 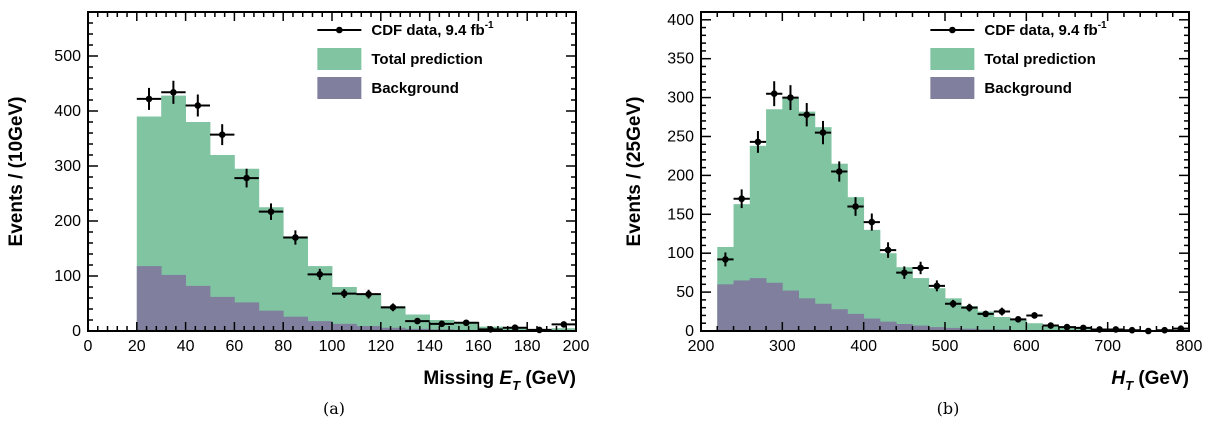 I want to click on panel-caption: (b), so click(x=948, y=408).